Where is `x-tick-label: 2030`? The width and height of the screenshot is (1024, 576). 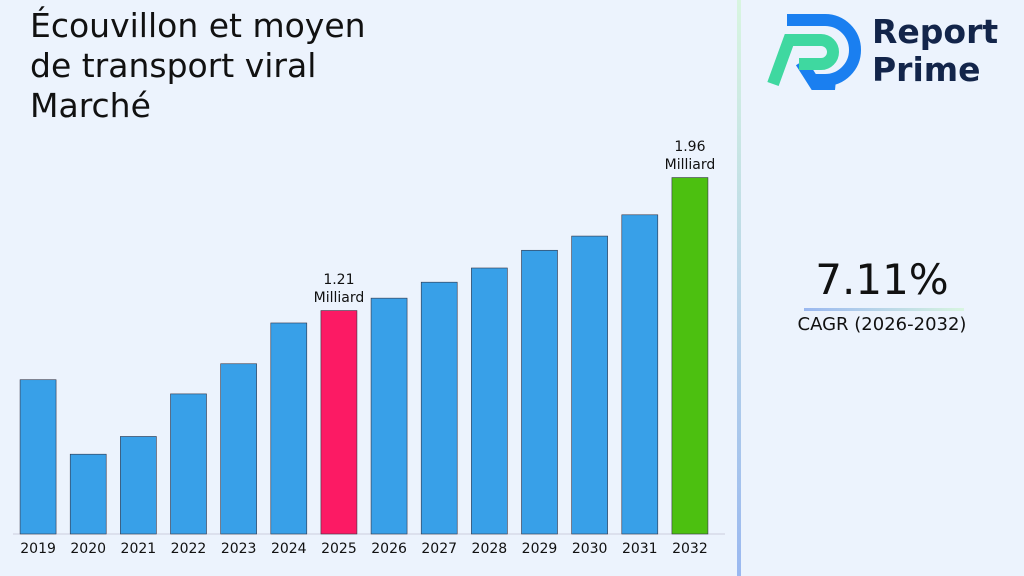
x-tick-label: 2030 is located at coordinates (590, 549).